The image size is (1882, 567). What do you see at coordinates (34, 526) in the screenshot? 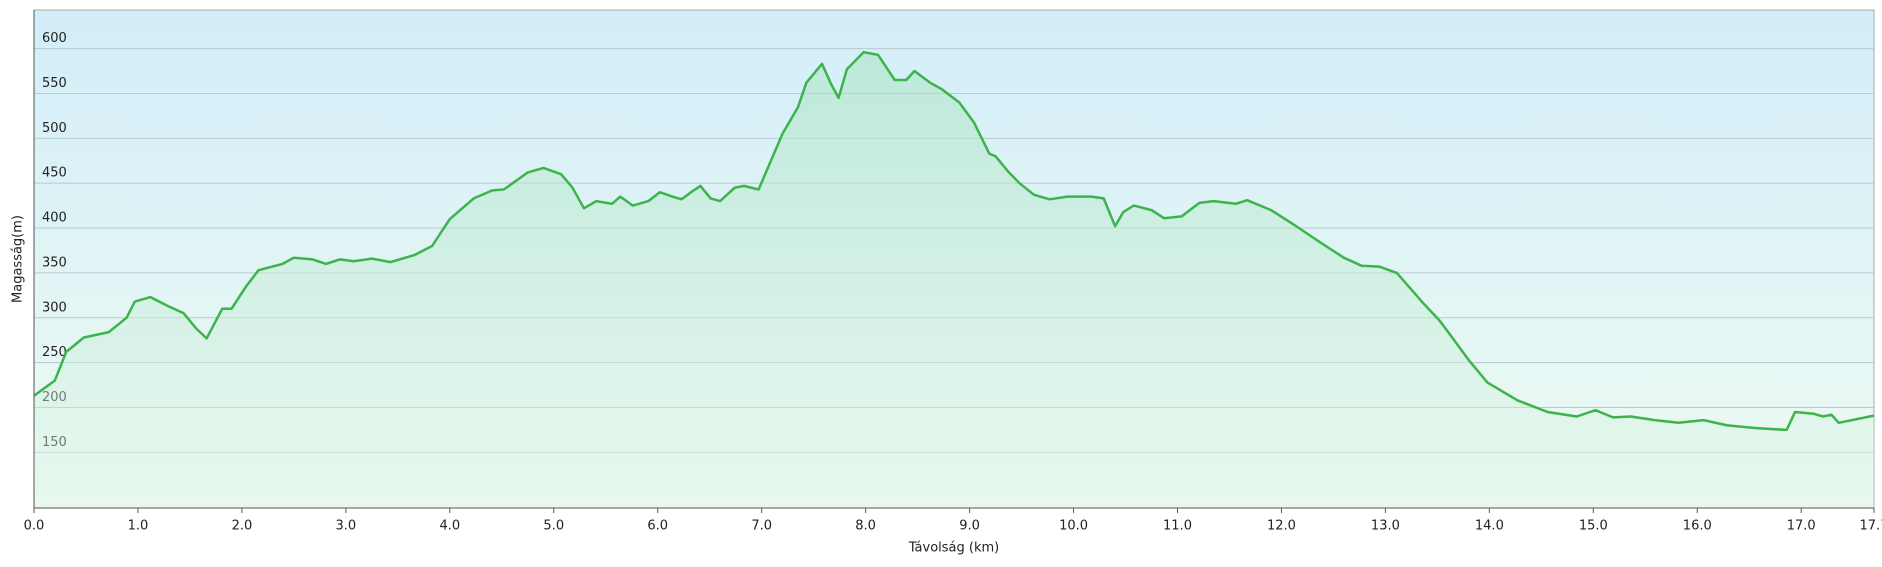
I see `x-tick-label: 0.0` at bounding box center [34, 526].